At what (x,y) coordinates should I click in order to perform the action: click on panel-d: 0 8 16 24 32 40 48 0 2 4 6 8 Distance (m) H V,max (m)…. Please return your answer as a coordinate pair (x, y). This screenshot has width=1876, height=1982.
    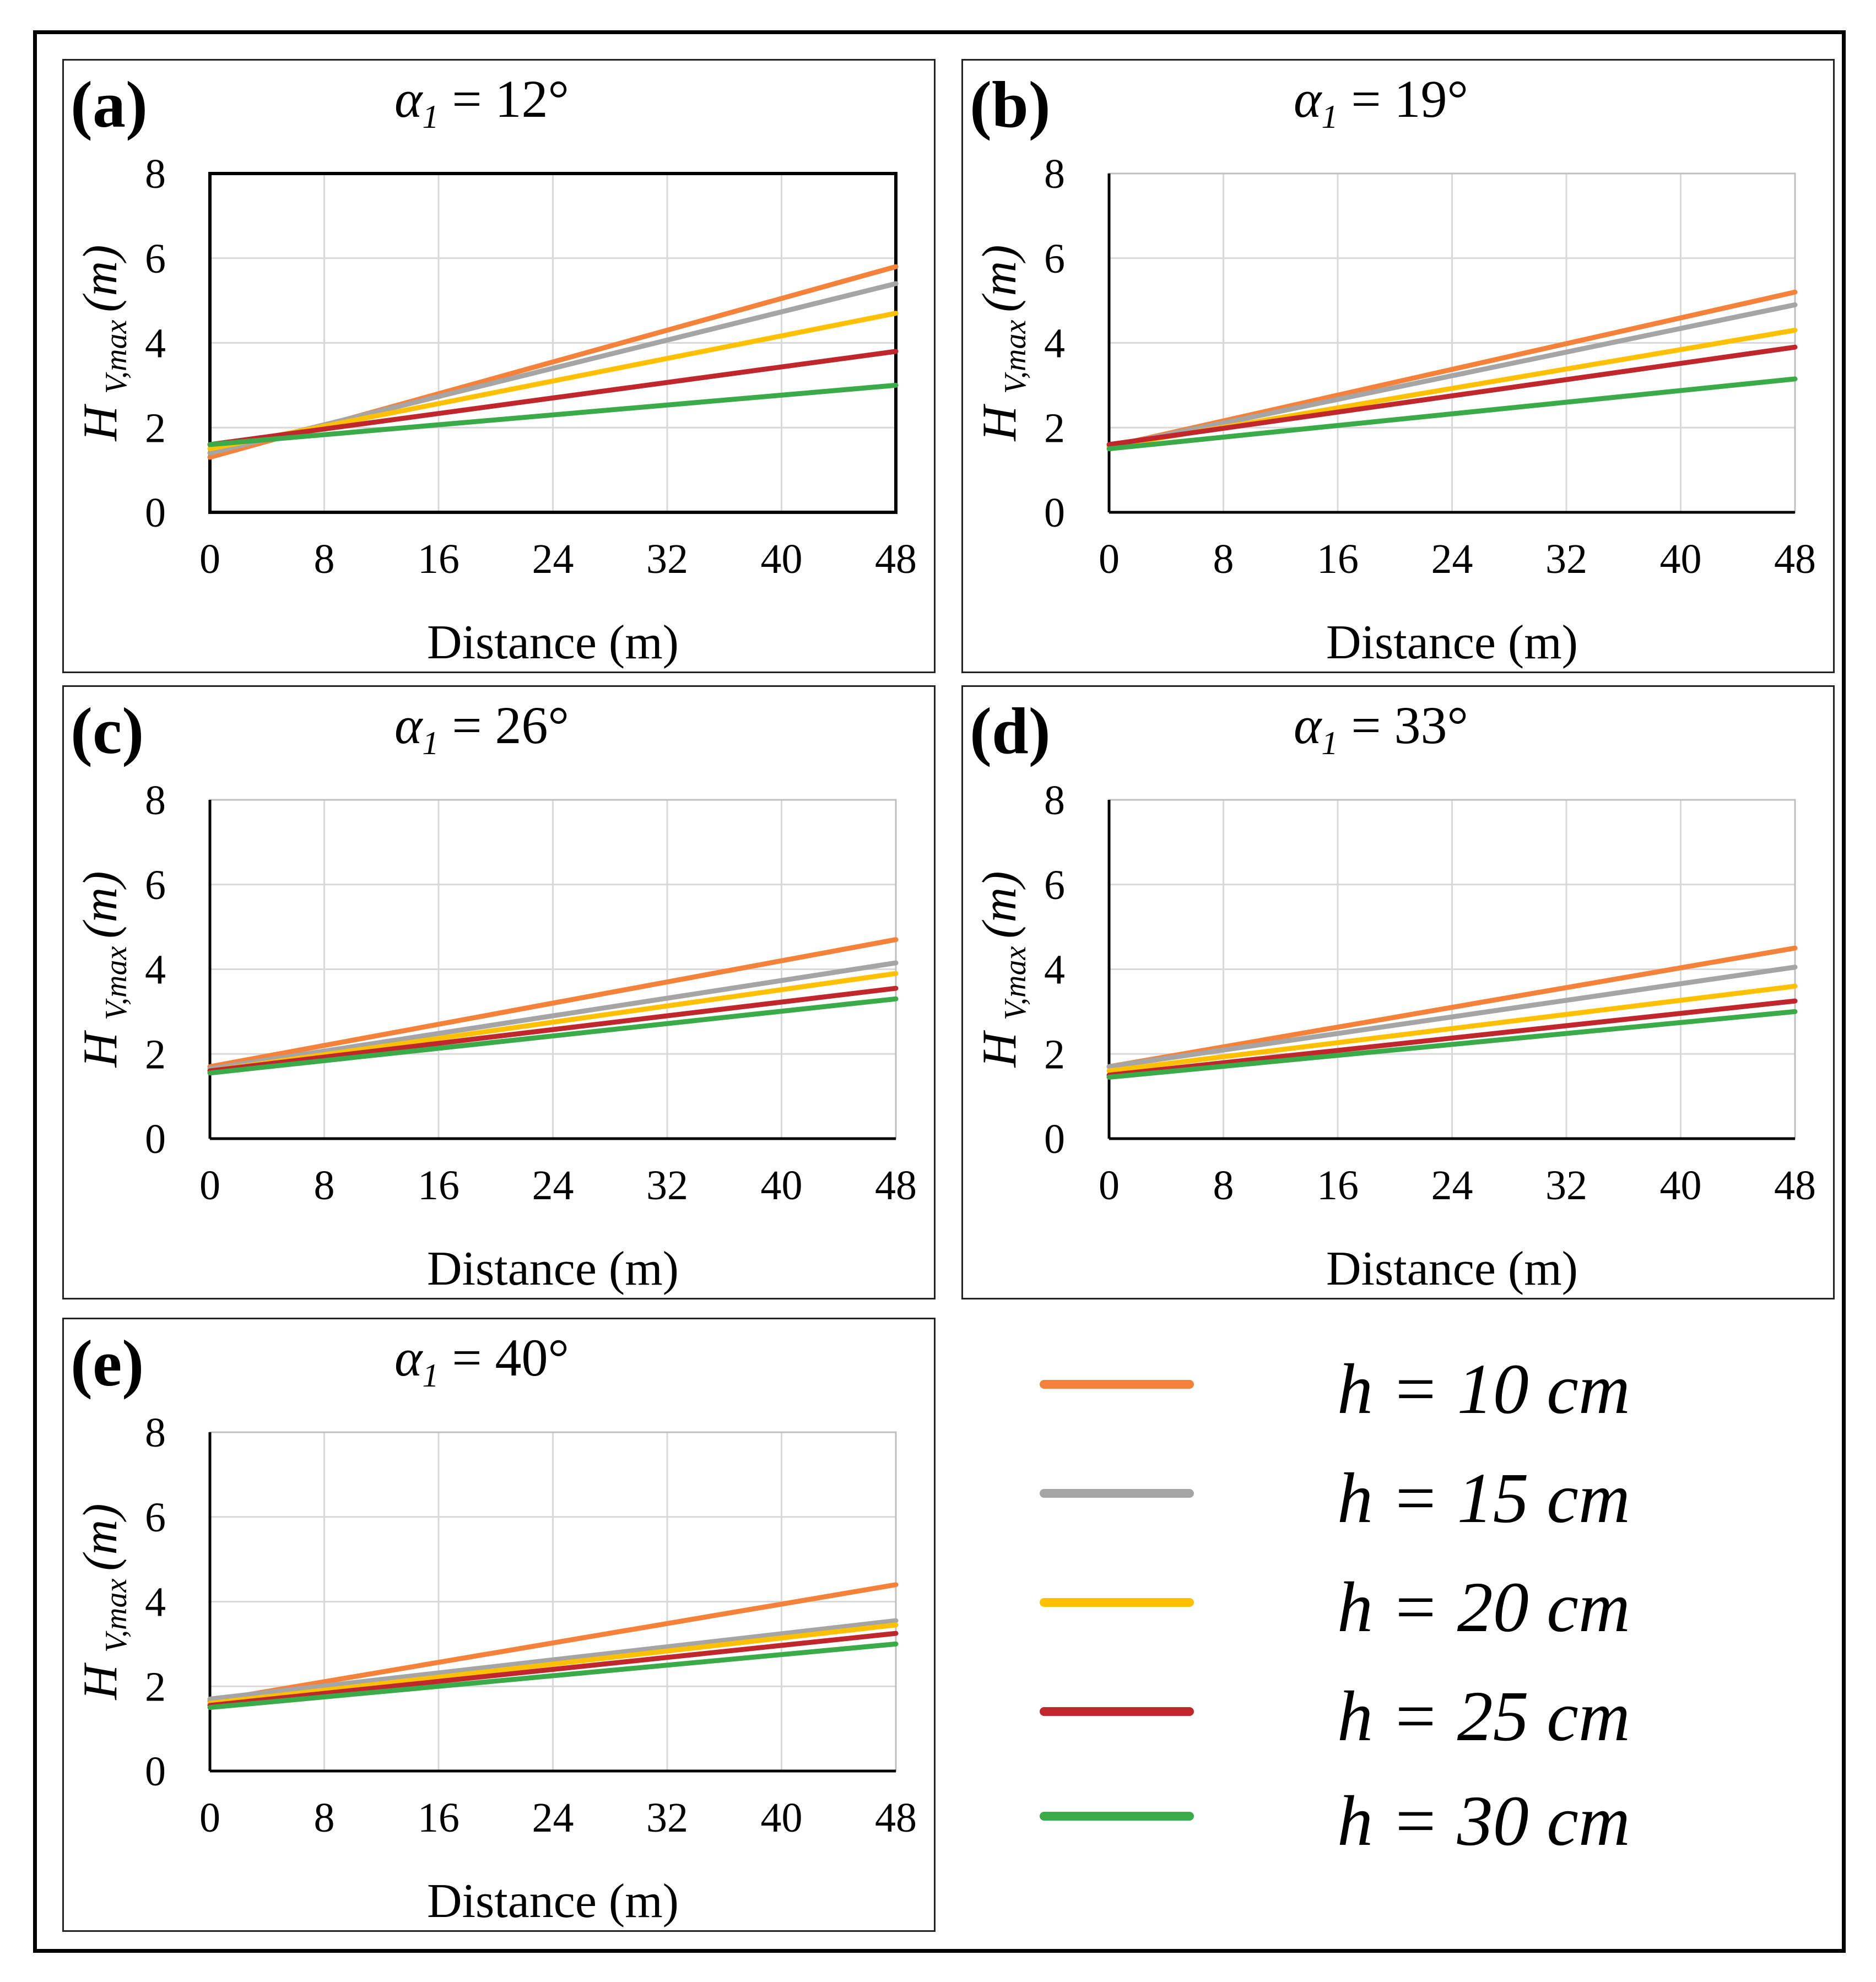
    Looking at the image, I should click on (1398, 992).